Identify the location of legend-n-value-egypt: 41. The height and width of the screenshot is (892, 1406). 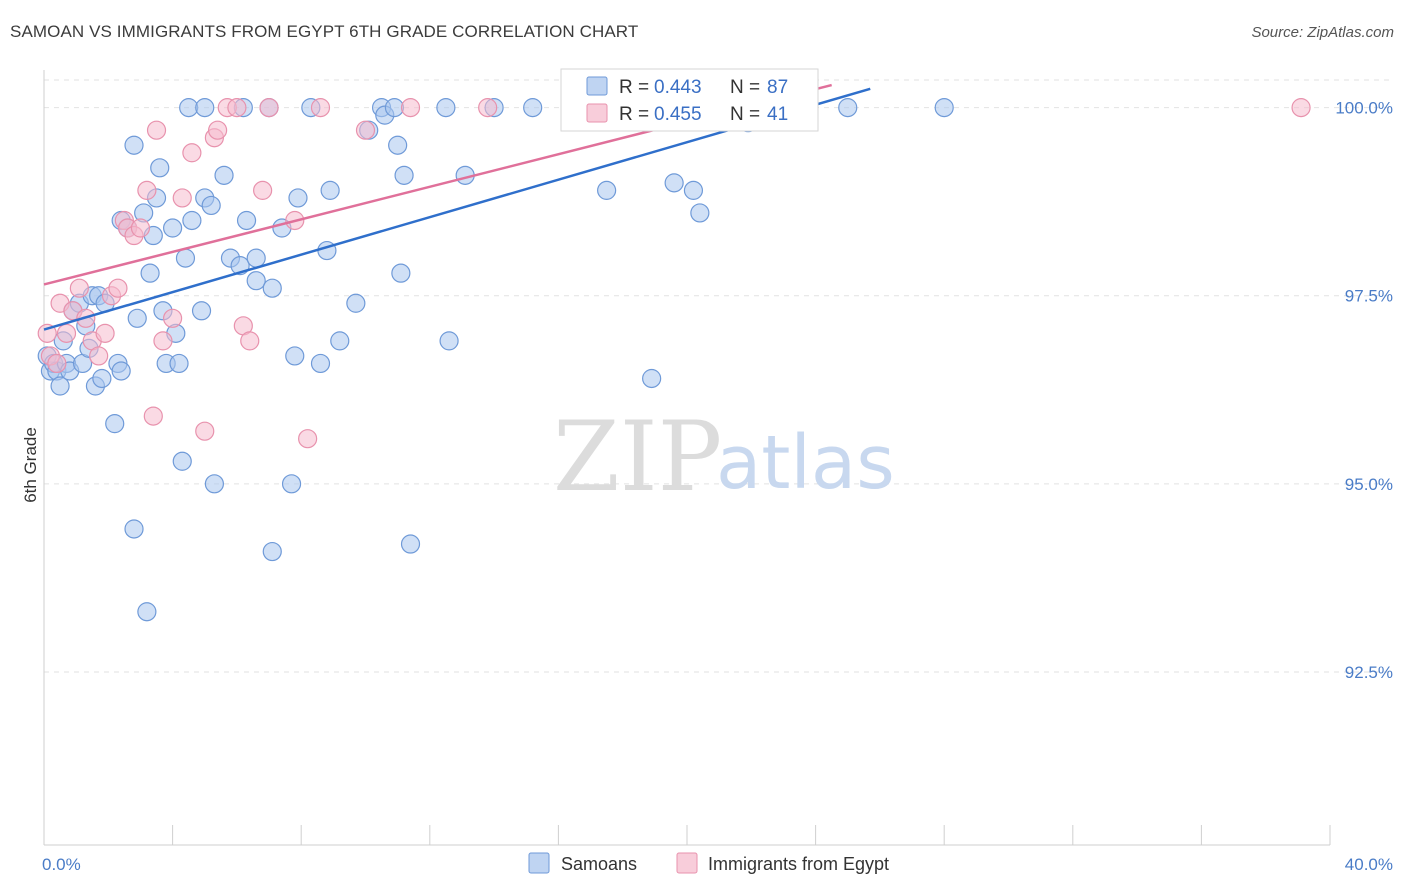
(777, 114).